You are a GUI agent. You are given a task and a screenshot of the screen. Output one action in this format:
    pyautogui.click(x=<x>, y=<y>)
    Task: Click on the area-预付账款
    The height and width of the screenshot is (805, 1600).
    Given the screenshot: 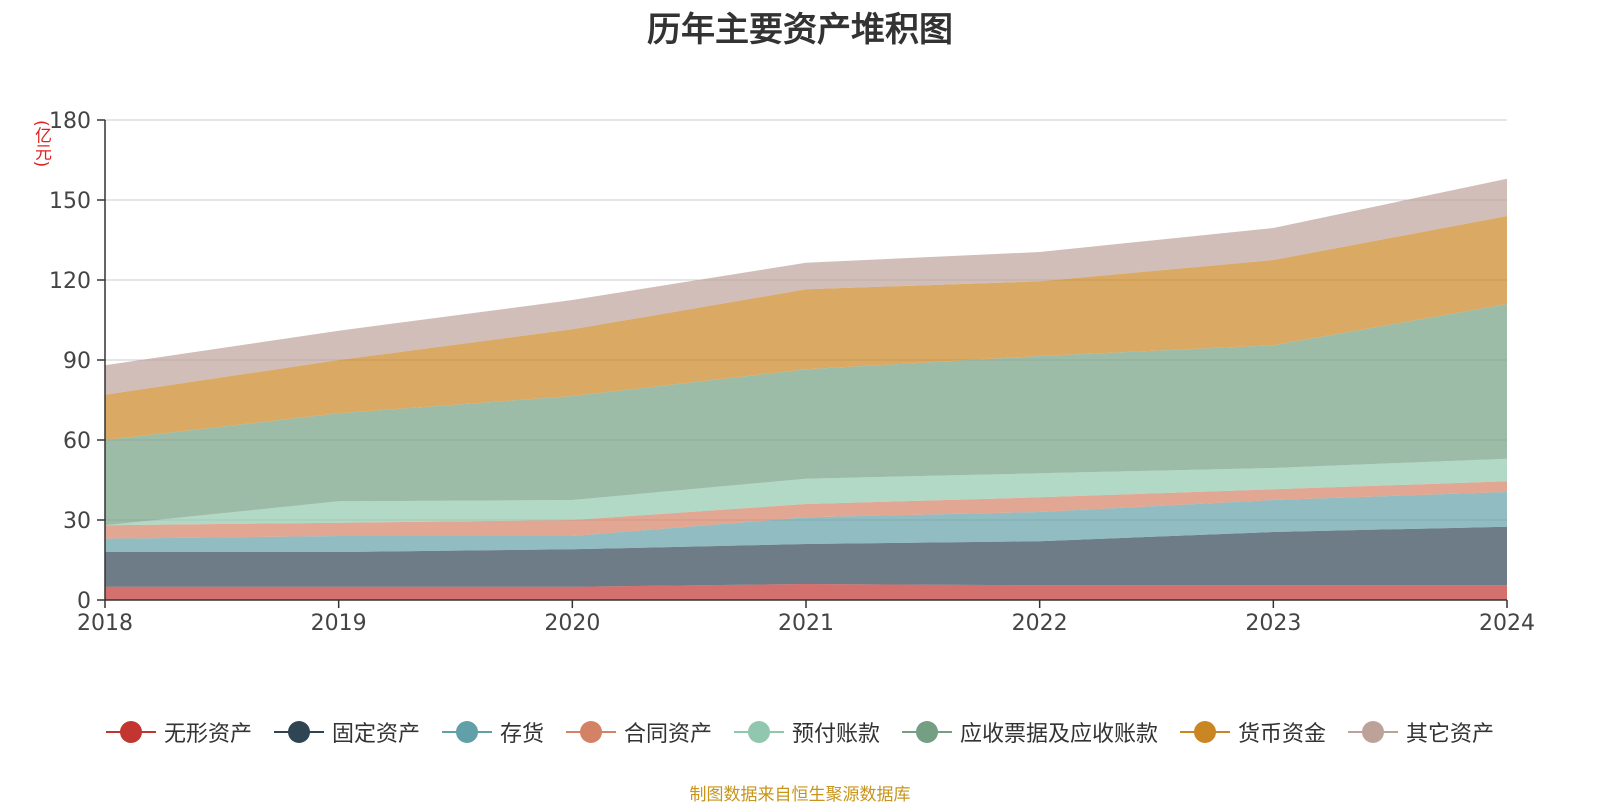 What is the action you would take?
    pyautogui.click(x=806, y=492)
    